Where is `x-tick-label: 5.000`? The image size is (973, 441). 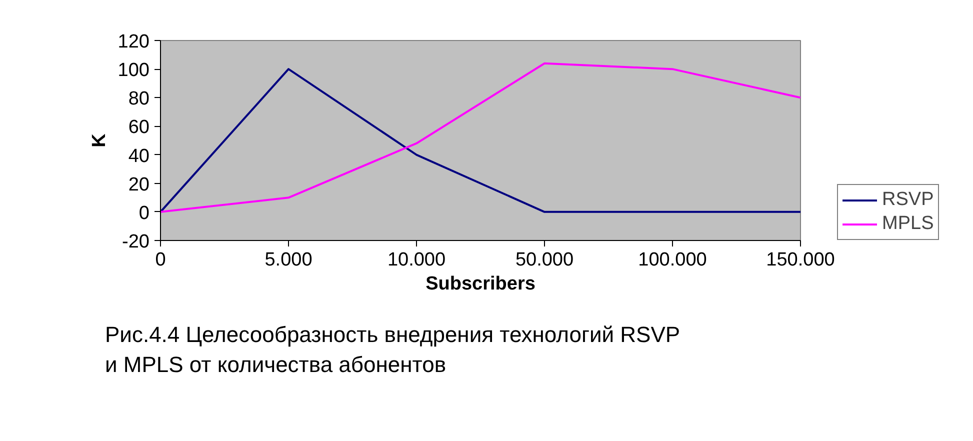 x-tick-label: 5.000 is located at coordinates (288, 260).